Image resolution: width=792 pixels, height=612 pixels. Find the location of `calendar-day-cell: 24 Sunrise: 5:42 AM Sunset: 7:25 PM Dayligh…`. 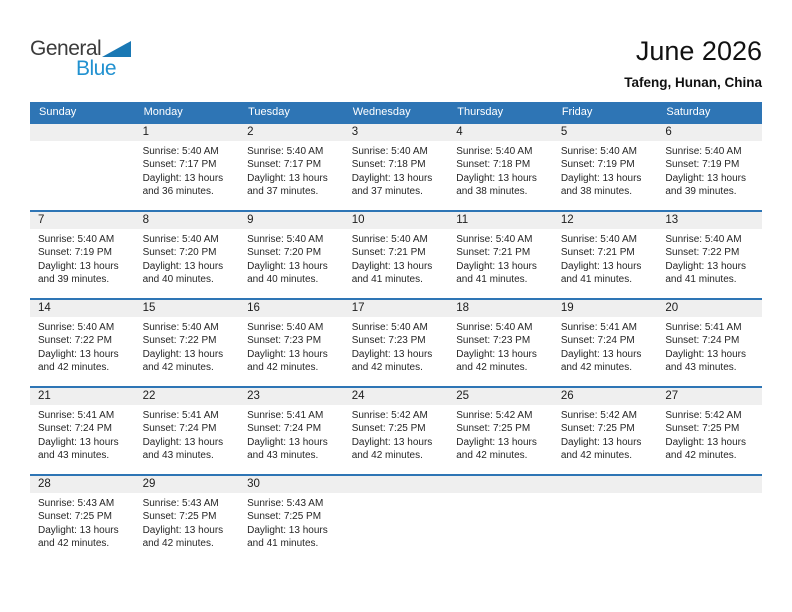

calendar-day-cell: 24 Sunrise: 5:42 AM Sunset: 7:25 PM Dayligh… is located at coordinates (396, 430).